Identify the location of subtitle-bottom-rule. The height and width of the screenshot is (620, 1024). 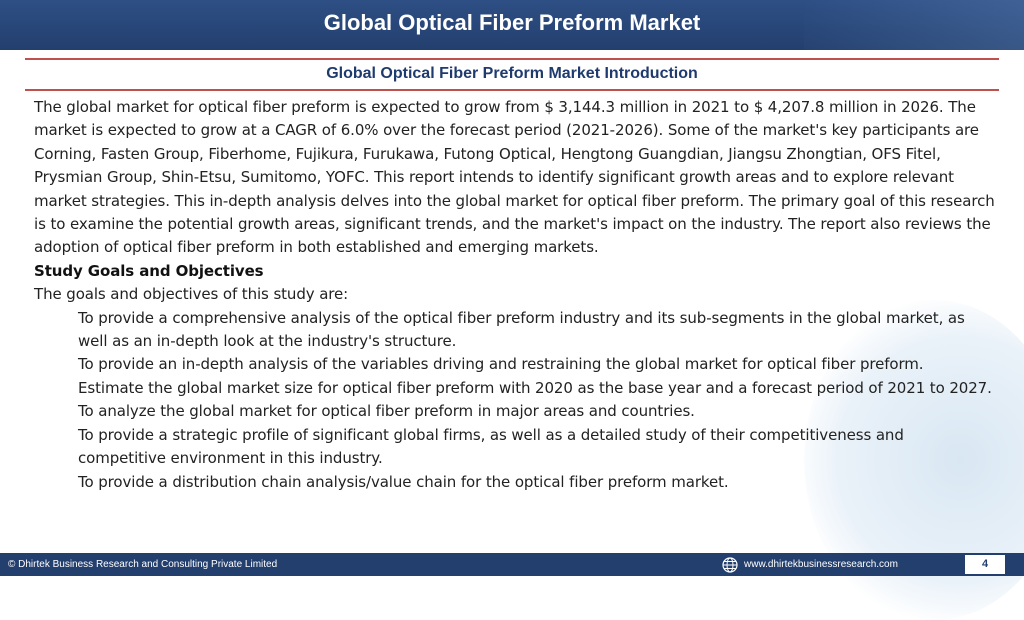
(512, 90).